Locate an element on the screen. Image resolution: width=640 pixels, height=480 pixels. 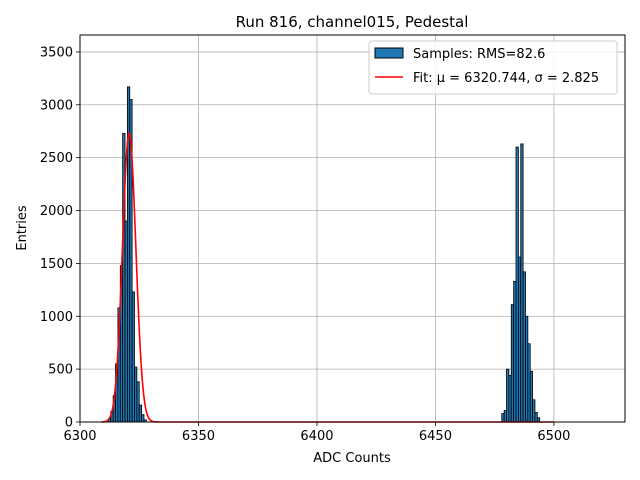
y-tick-label: 3500 is located at coordinates (56, 52).